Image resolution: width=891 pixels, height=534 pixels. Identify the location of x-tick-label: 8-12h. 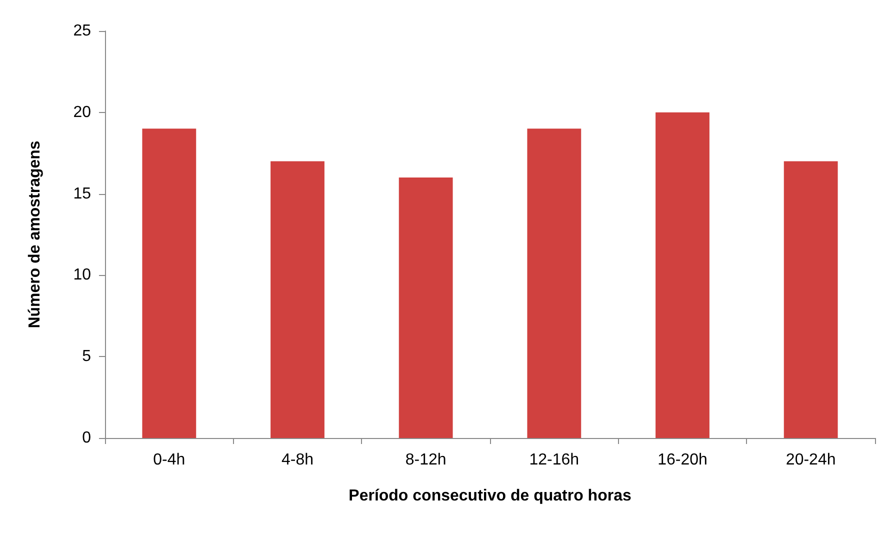
(425, 460).